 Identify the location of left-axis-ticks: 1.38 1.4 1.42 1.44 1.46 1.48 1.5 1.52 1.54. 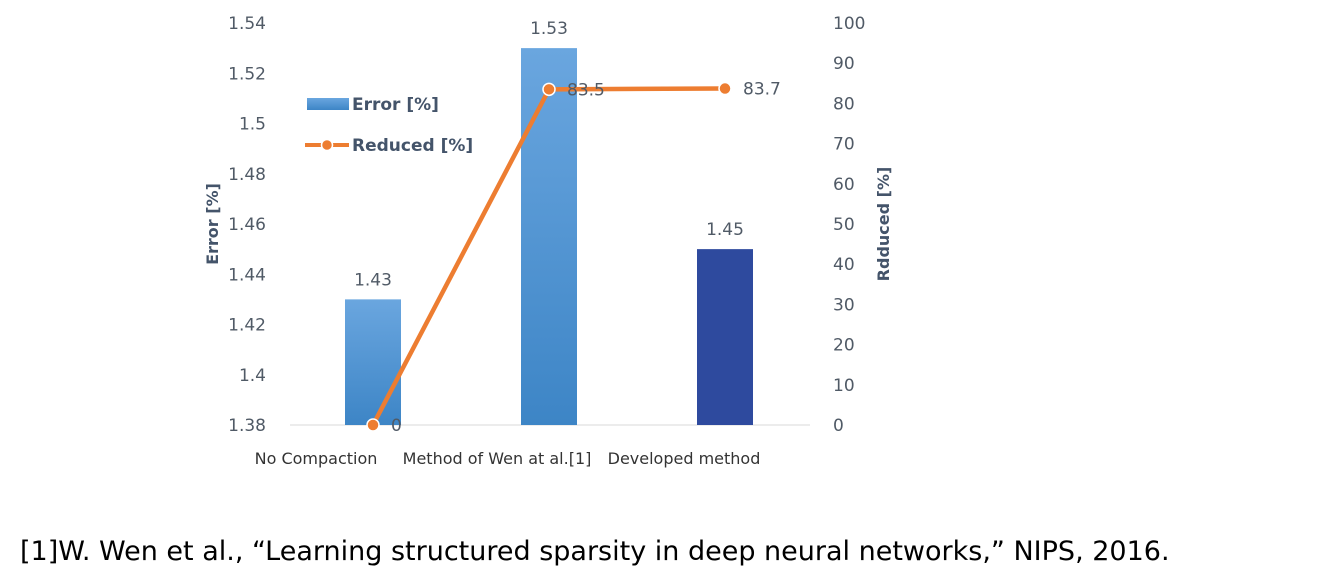
(247, 225).